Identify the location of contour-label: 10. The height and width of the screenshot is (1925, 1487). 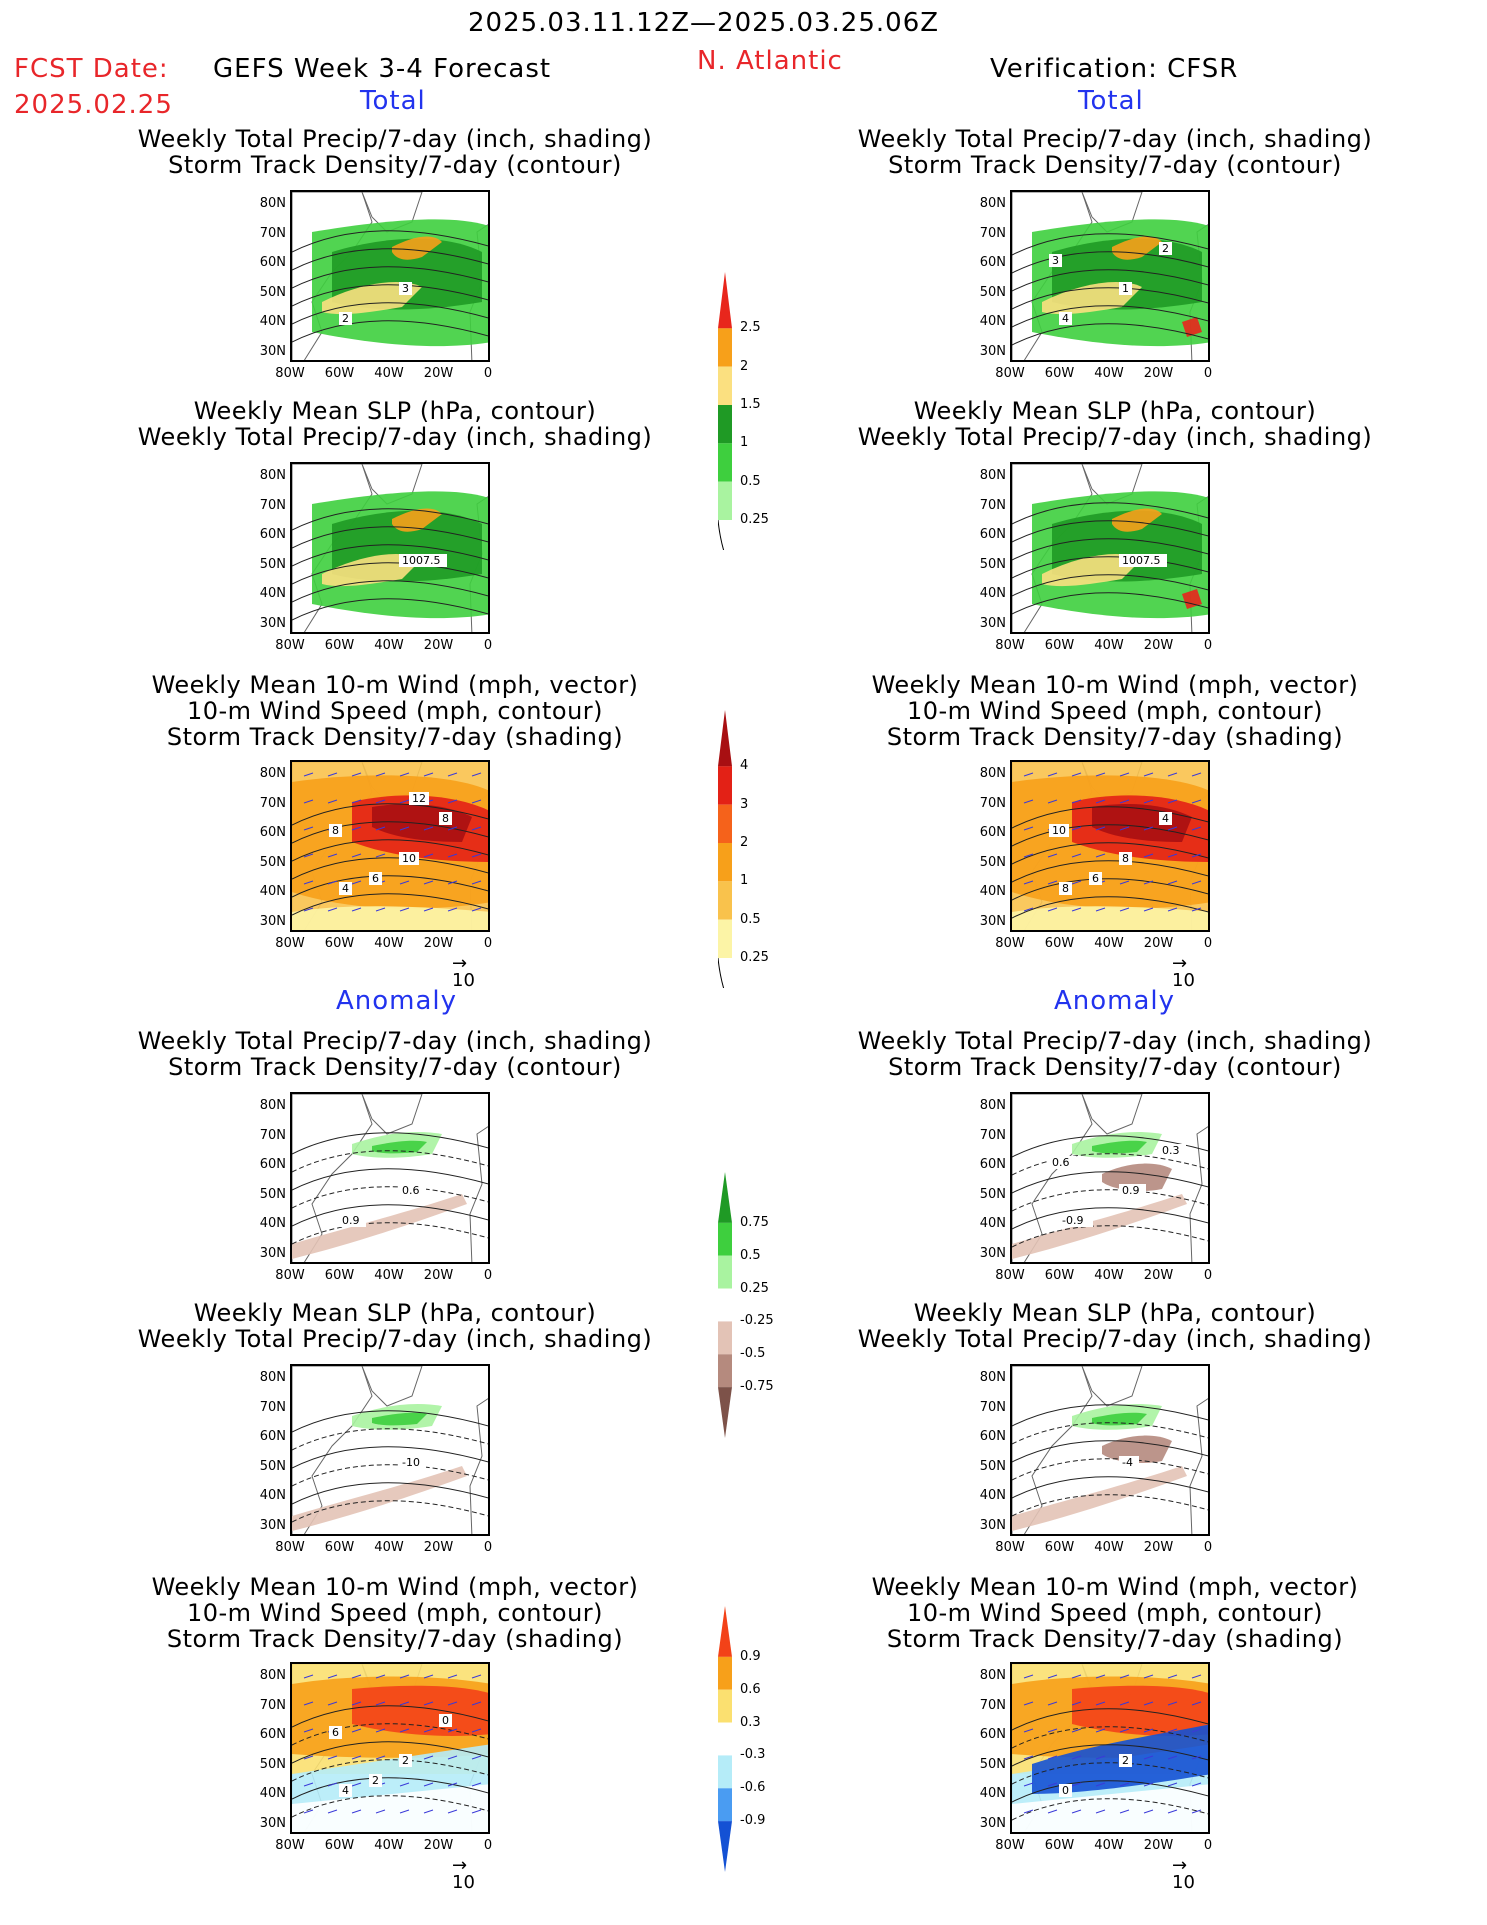
(409, 858).